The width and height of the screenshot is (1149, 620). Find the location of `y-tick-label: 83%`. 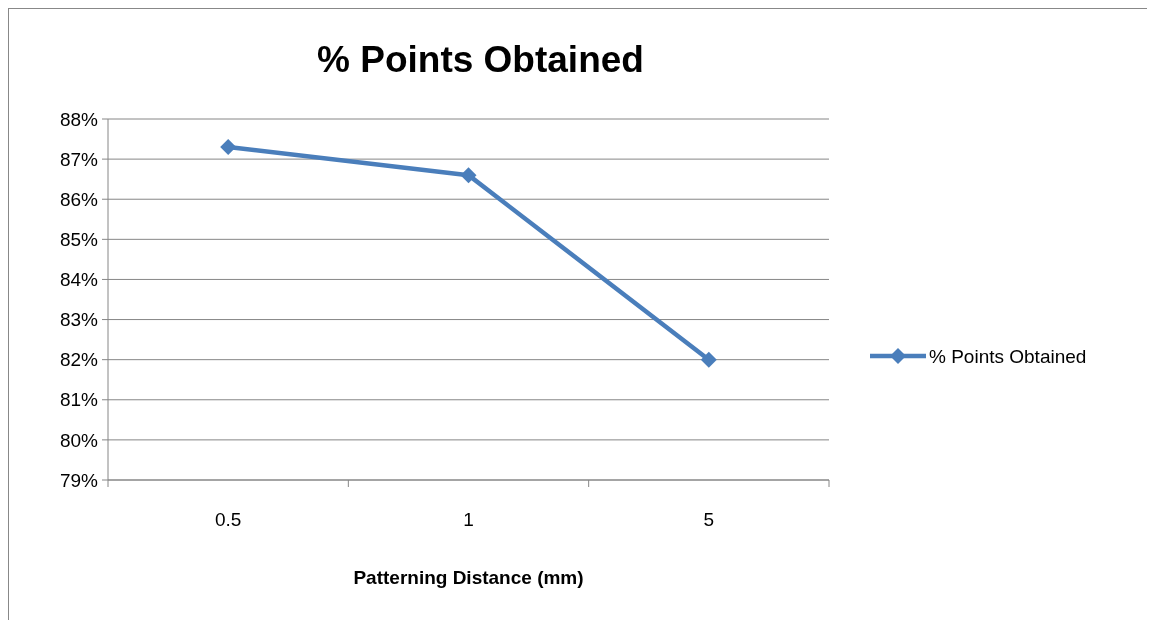

y-tick-label: 83% is located at coordinates (79, 320).